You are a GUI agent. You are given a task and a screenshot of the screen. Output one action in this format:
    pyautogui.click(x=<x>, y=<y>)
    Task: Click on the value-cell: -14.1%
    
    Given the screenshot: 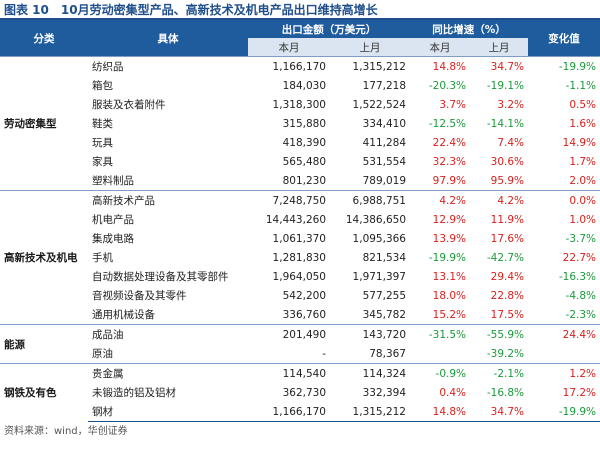 What is the action you would take?
    pyautogui.click(x=505, y=123)
    